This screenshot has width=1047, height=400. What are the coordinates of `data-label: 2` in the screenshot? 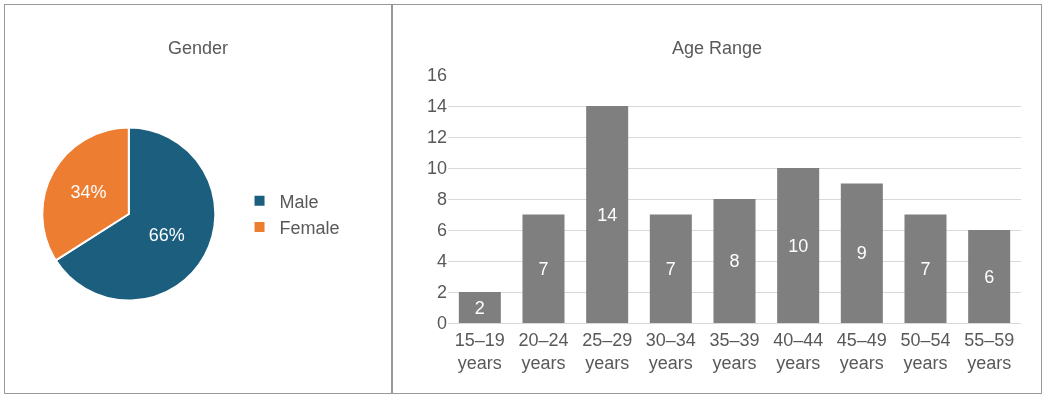 It's located at (479, 307).